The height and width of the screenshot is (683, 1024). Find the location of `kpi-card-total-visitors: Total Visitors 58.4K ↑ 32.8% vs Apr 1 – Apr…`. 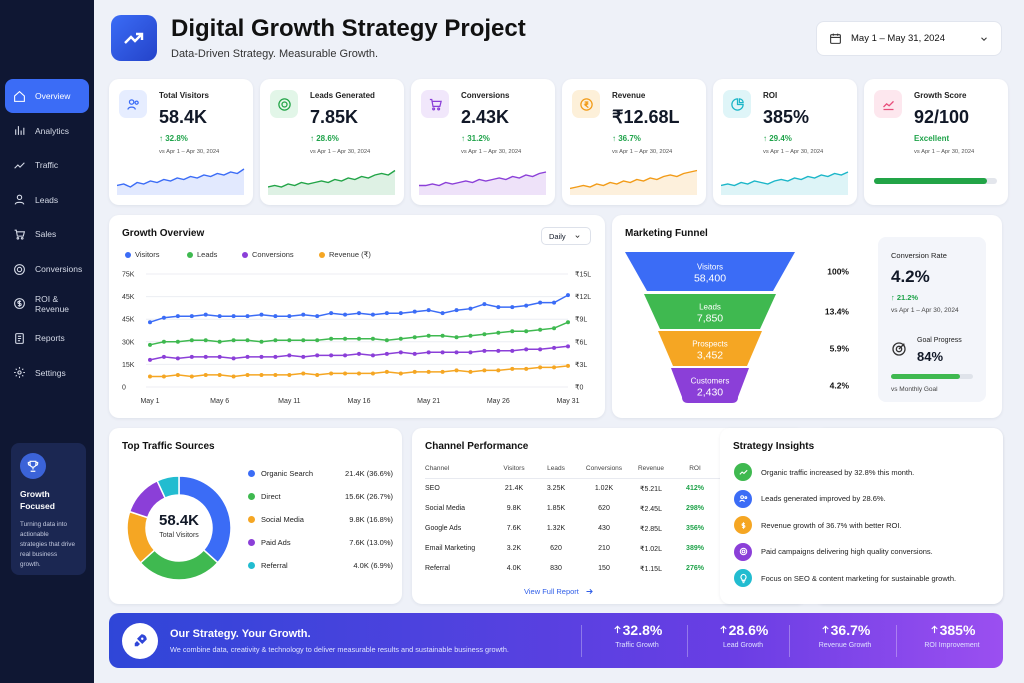

kpi-card-total-visitors: Total Visitors 58.4K ↑ 32.8% vs Apr 1 – Apr… is located at coordinates (181, 142).